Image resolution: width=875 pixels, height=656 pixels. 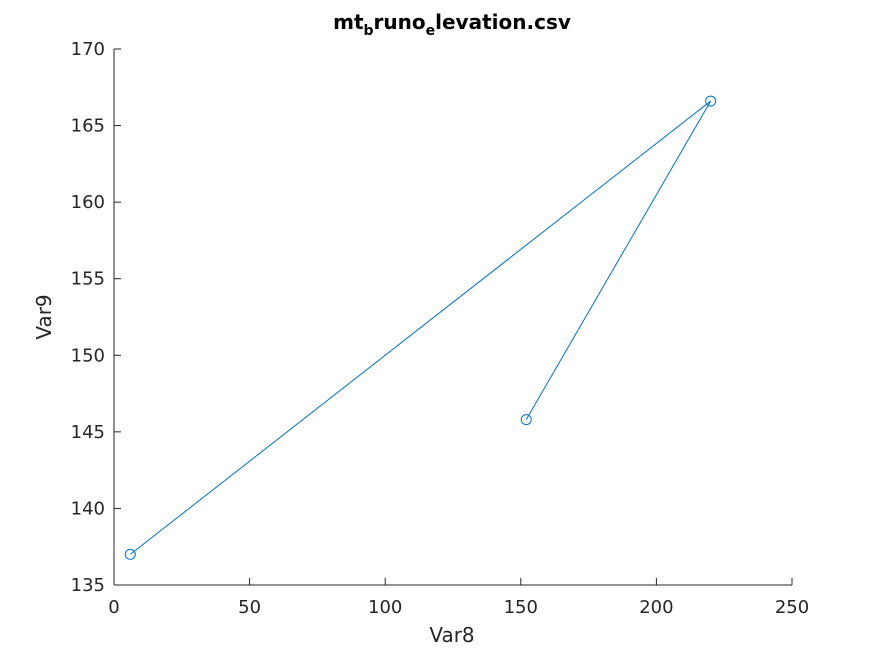 What do you see at coordinates (88, 508) in the screenshot?
I see `y-tick-label: 140` at bounding box center [88, 508].